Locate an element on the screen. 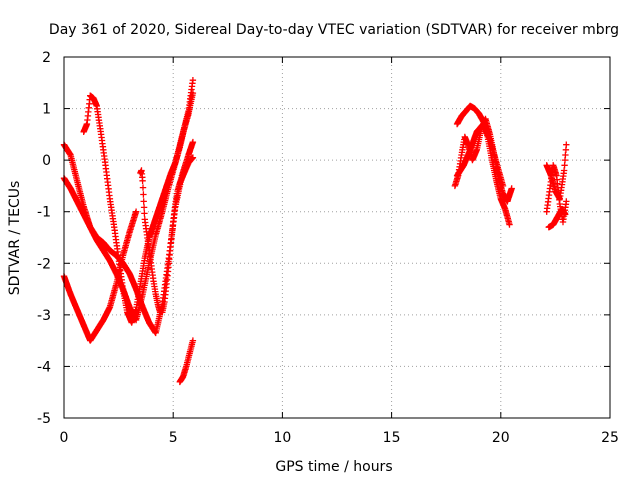 The image size is (640, 480). y-tick-label: -1 is located at coordinates (44, 213).